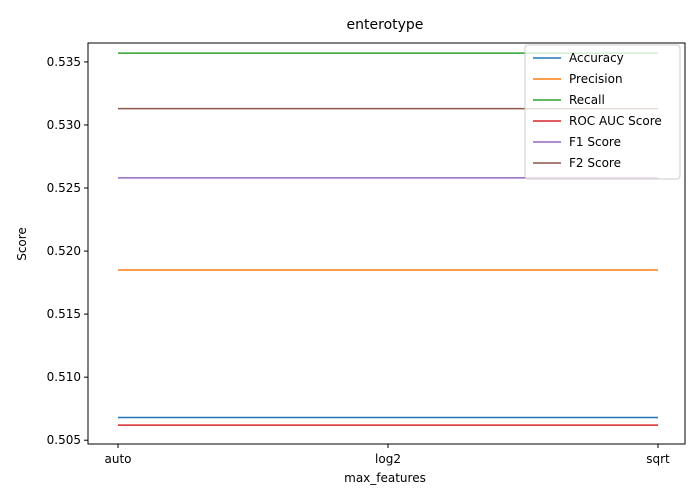  I want to click on y-tick-label: 0.525, so click(64, 188).